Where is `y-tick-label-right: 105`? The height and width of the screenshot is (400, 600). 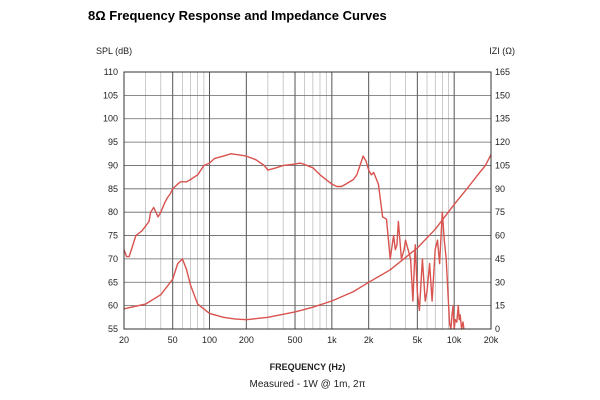
y-tick-label-right: 105 is located at coordinates (502, 165).